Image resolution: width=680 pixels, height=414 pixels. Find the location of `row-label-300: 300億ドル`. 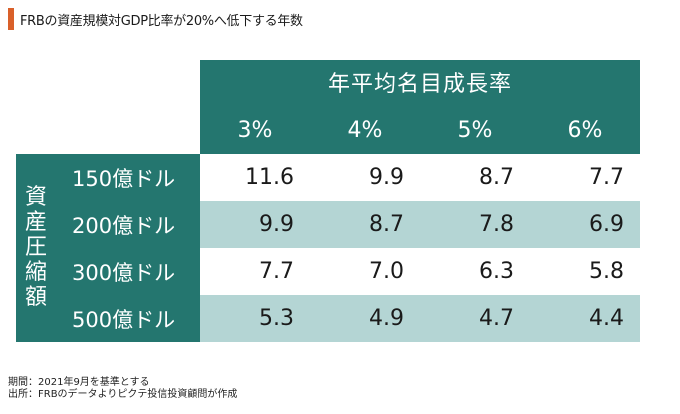

row-label-300: 300億ドル is located at coordinates (124, 272).